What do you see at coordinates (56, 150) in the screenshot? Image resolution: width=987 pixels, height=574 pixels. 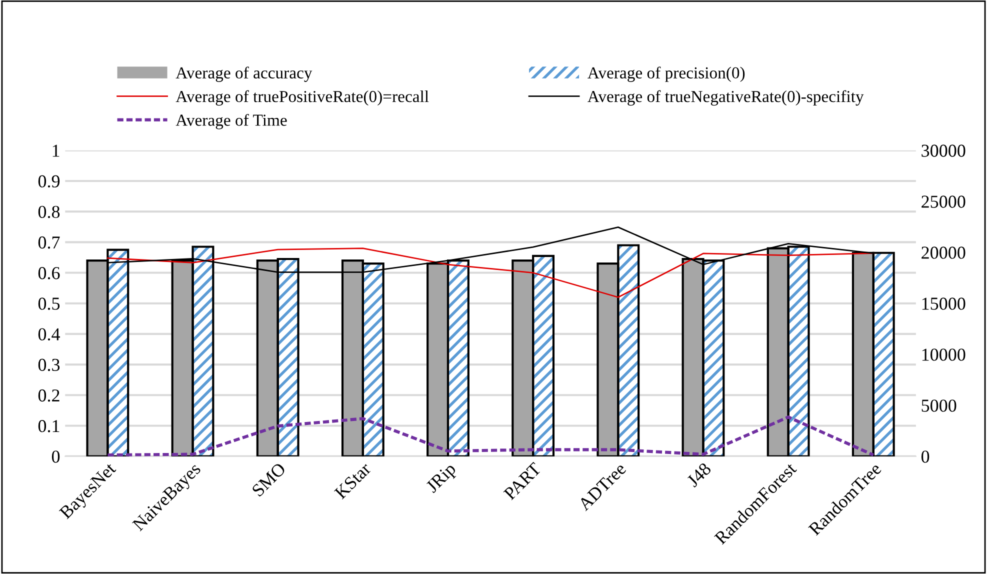 I see `y-tick-label: 1` at bounding box center [56, 150].